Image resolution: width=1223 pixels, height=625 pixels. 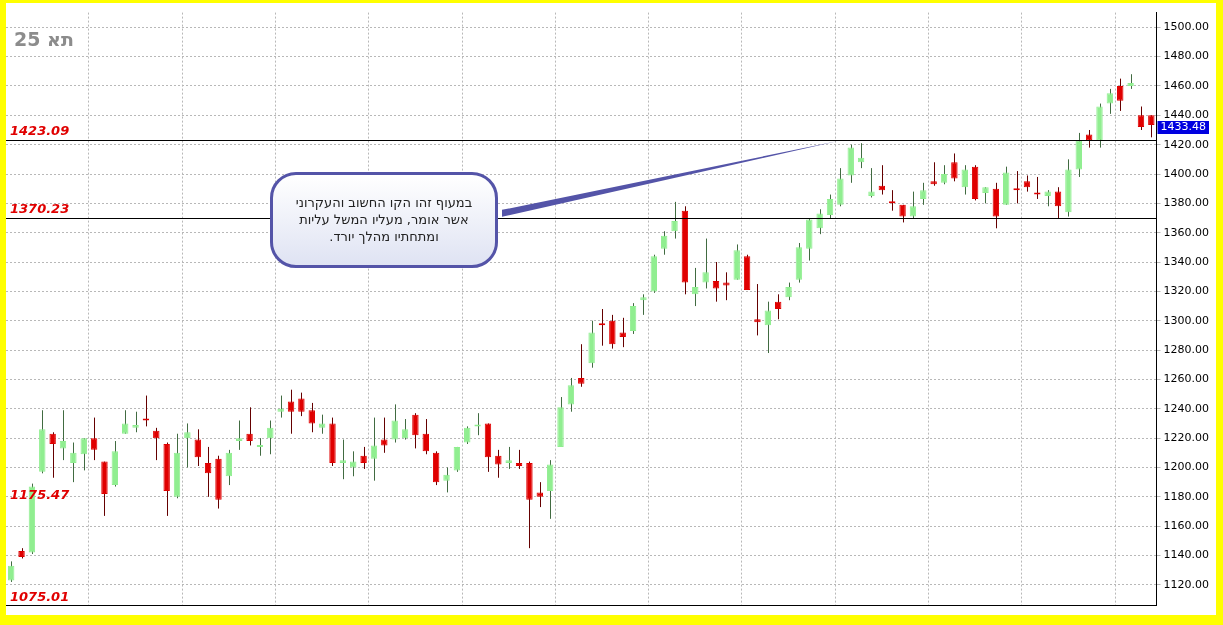 I want to click on y-tick-label: 1480.00, so click(x=1186, y=56).